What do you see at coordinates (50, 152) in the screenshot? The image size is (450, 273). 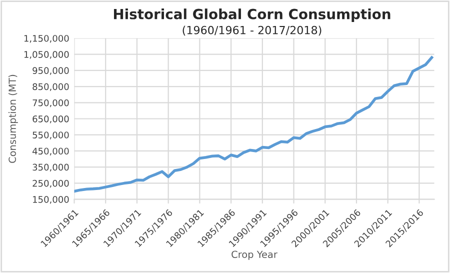 I see `y-tick-label: 450,000` at bounding box center [50, 152].